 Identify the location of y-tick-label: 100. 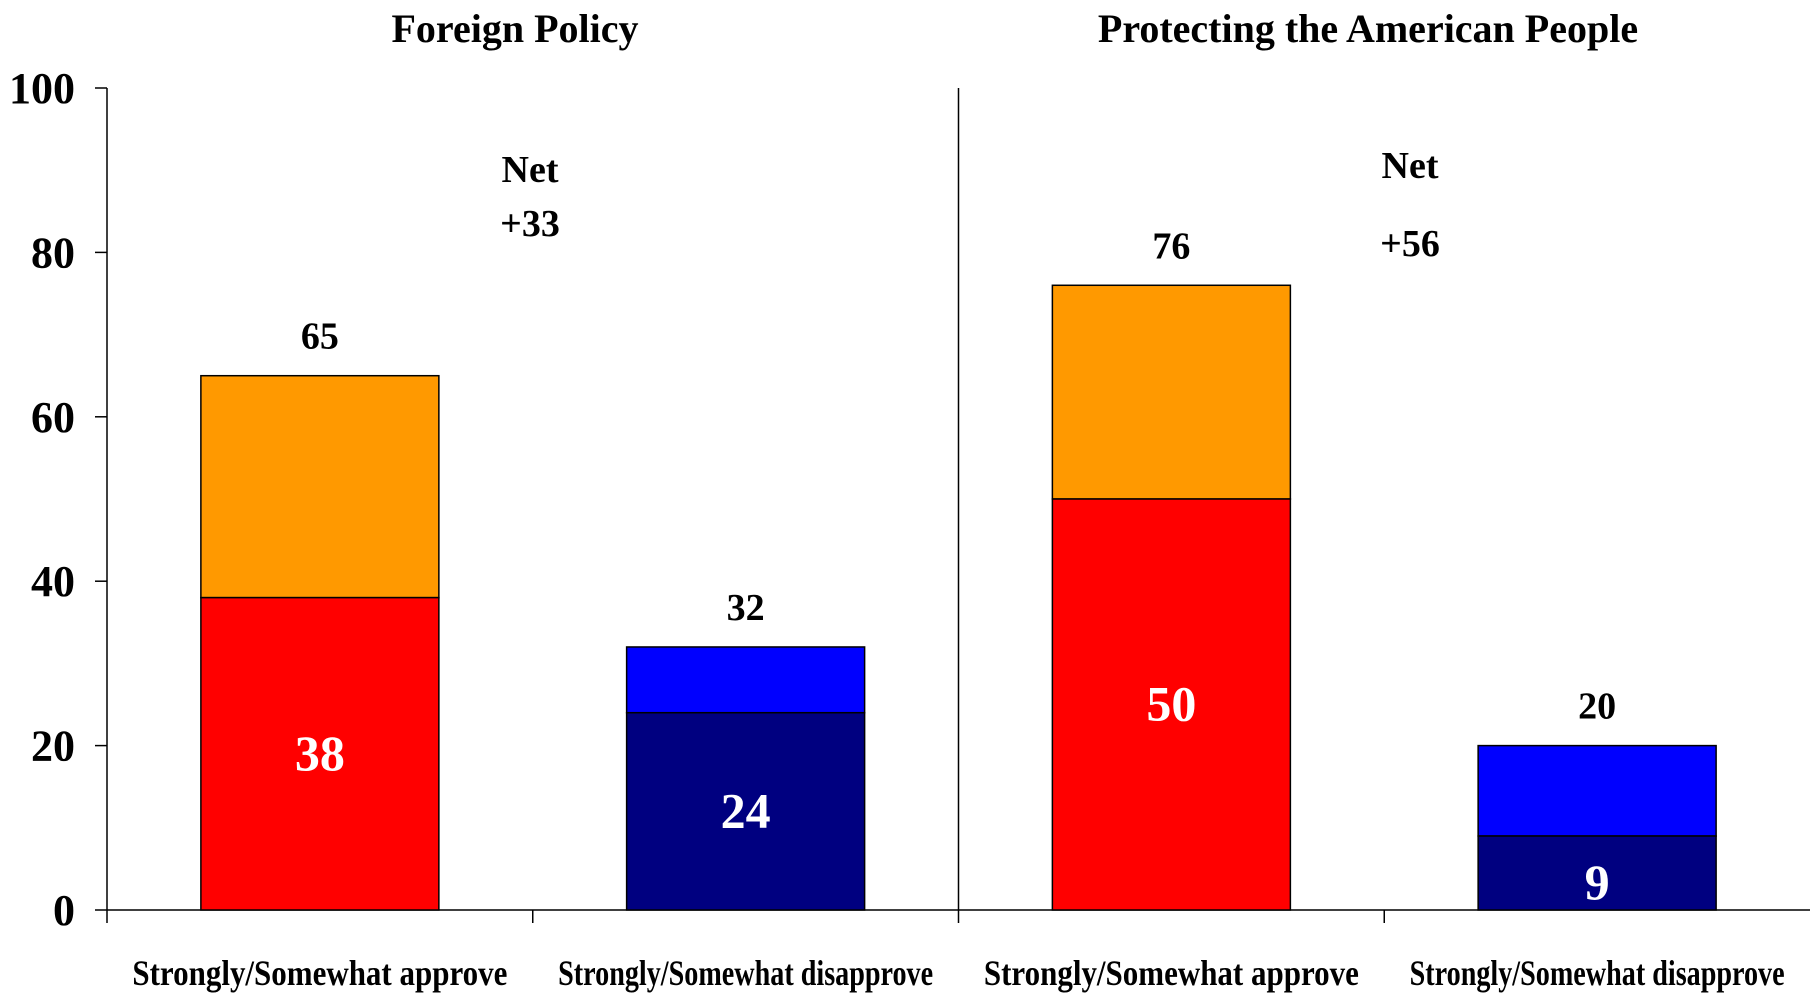
(42, 88).